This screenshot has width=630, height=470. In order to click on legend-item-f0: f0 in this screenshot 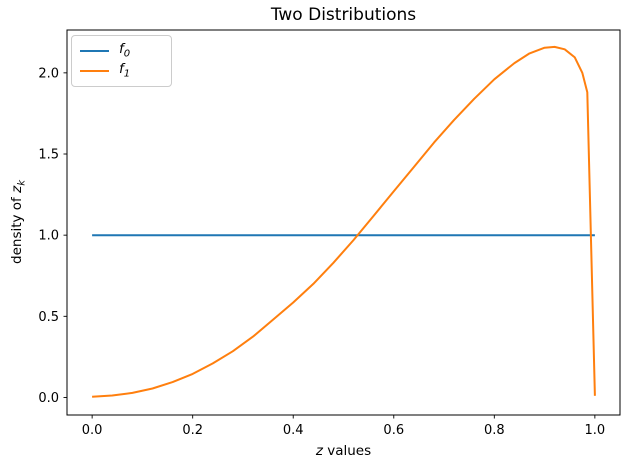, I will do `click(121, 50)`.